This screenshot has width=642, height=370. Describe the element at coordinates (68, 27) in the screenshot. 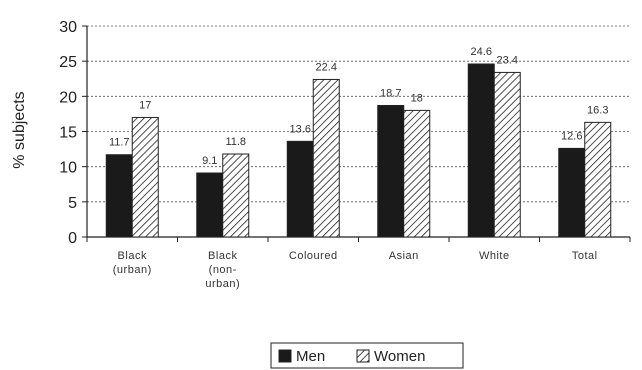

I see `y-tick-label: 30` at that location.